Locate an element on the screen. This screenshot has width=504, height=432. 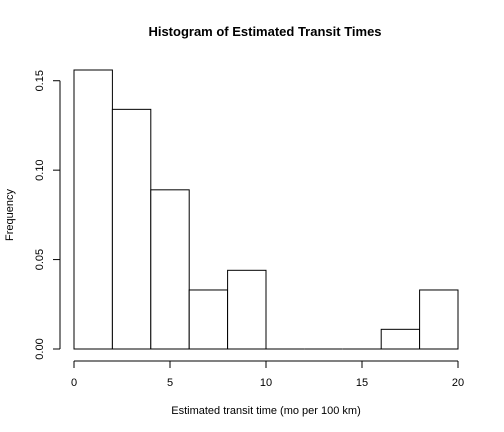
chart-title: Histogram of Estimated Transit Times is located at coordinates (264, 31).